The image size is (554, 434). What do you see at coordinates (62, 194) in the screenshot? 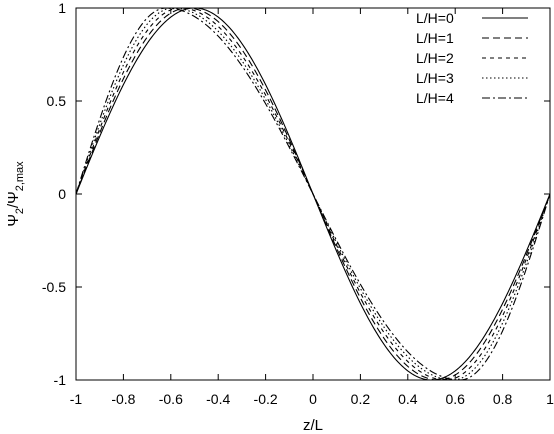
I see `y-tick-label: 0` at bounding box center [62, 194].